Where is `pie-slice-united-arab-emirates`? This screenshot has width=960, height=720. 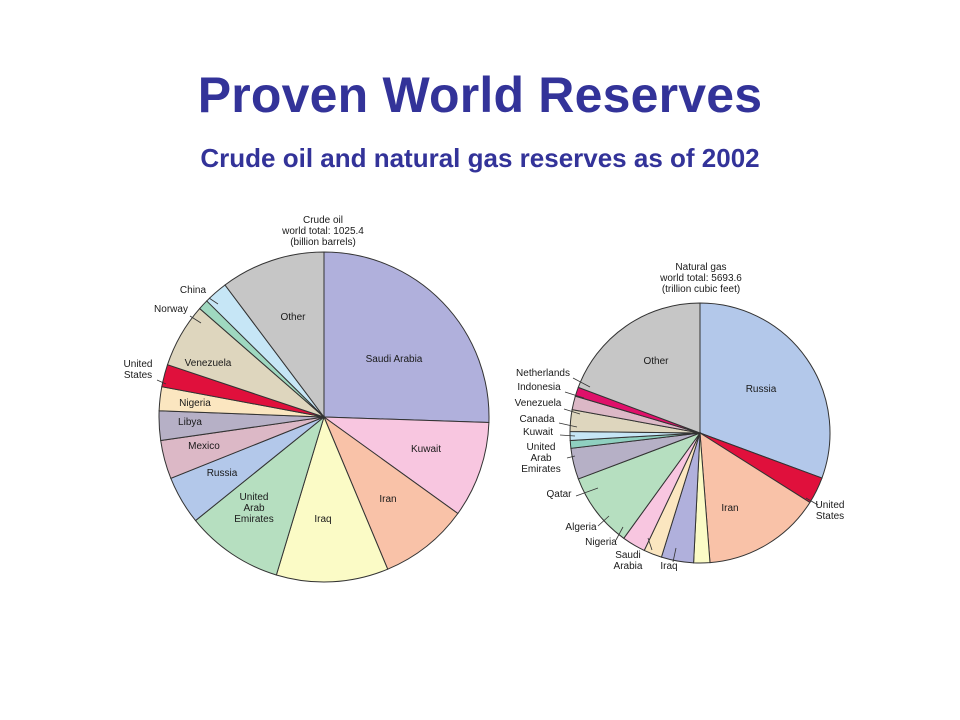
pie-slice-united-arab-emirates is located at coordinates (259, 495).